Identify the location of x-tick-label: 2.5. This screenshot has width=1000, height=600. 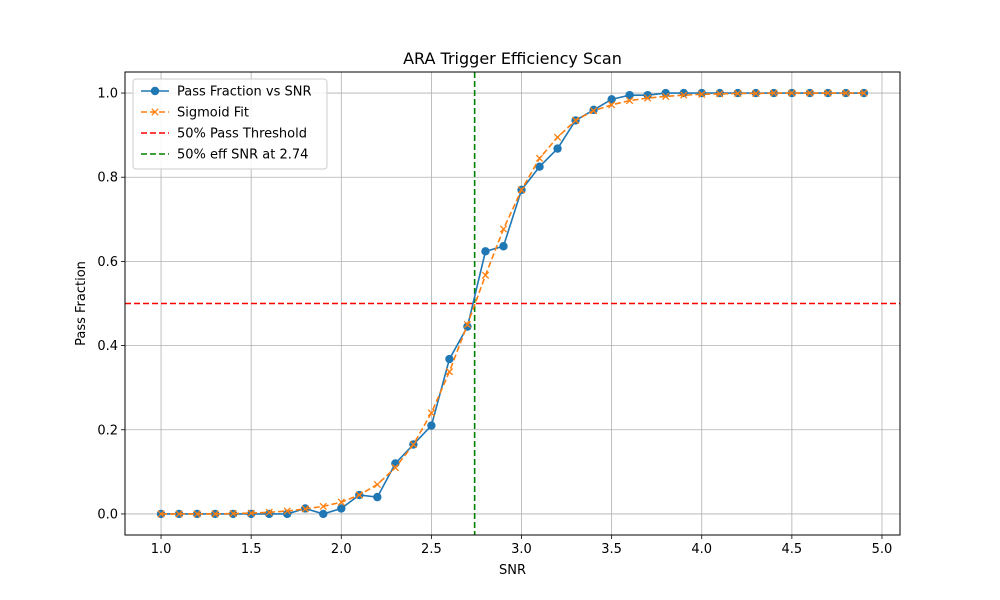
(431, 549).